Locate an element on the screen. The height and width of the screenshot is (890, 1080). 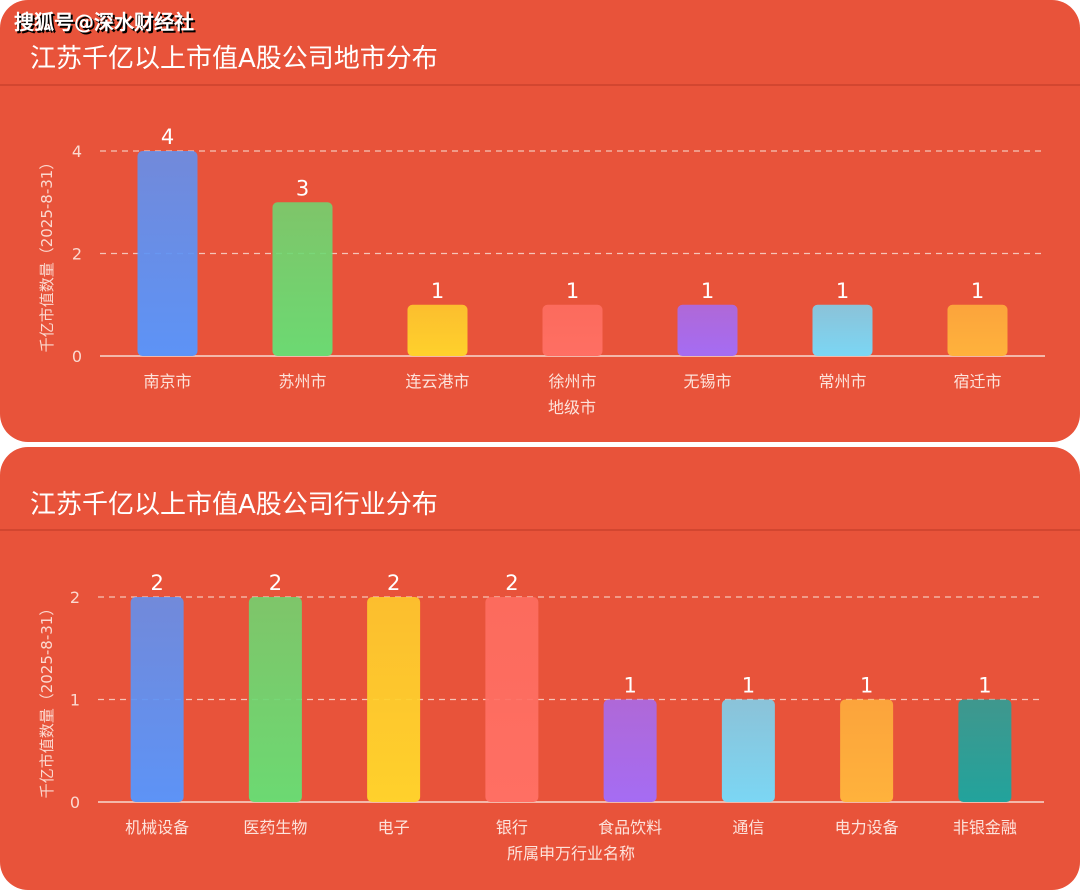
bar-南京市 is located at coordinates (167, 253).